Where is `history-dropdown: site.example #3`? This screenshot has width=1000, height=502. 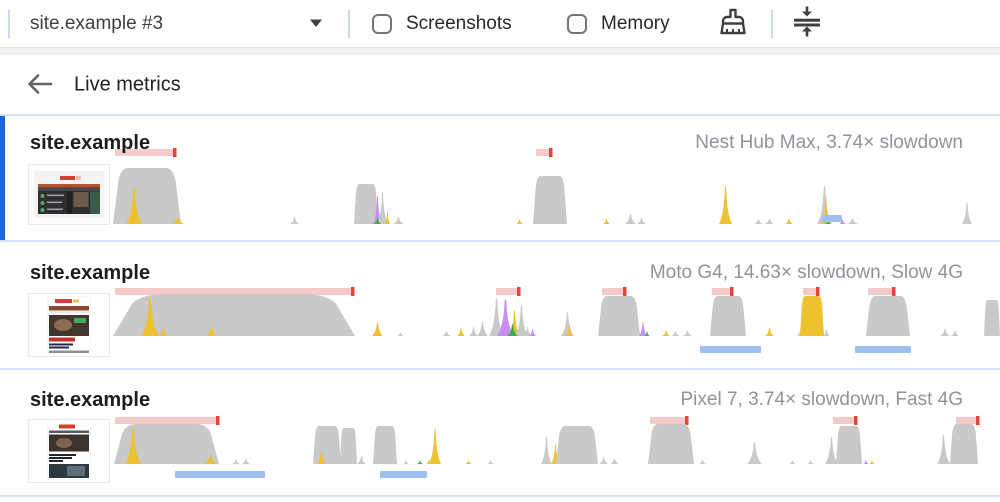 history-dropdown: site.example #3 is located at coordinates (97, 23).